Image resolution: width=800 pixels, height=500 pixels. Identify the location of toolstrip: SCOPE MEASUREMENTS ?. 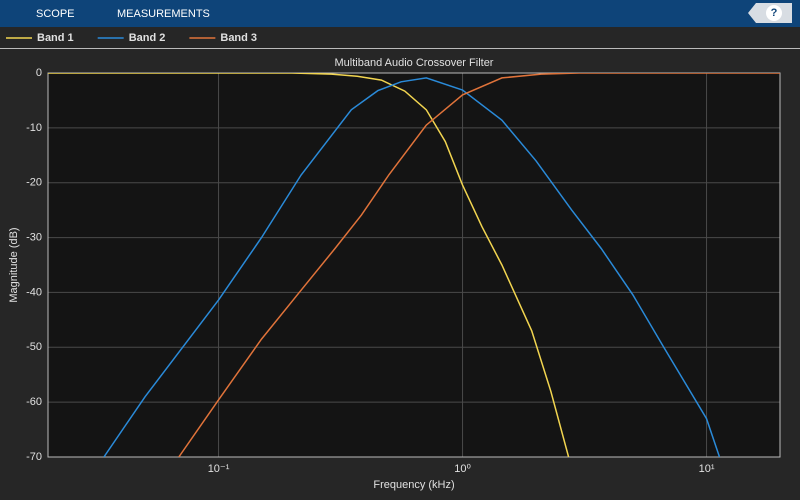
(400, 13).